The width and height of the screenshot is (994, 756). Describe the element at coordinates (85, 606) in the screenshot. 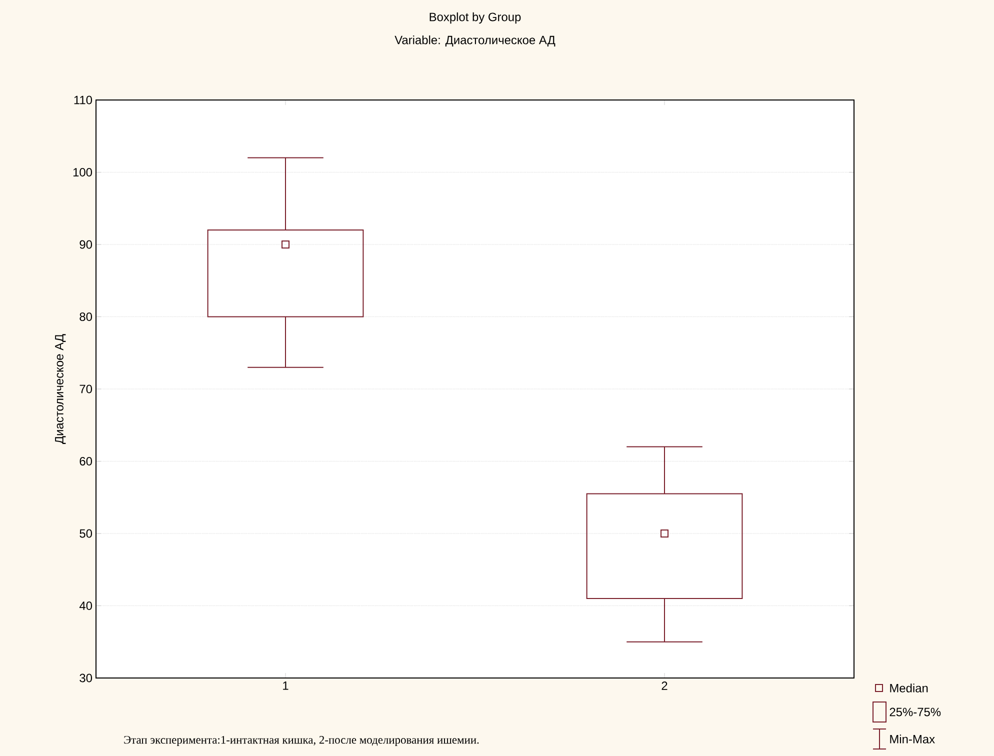

I see `y-tick-label: 40` at that location.